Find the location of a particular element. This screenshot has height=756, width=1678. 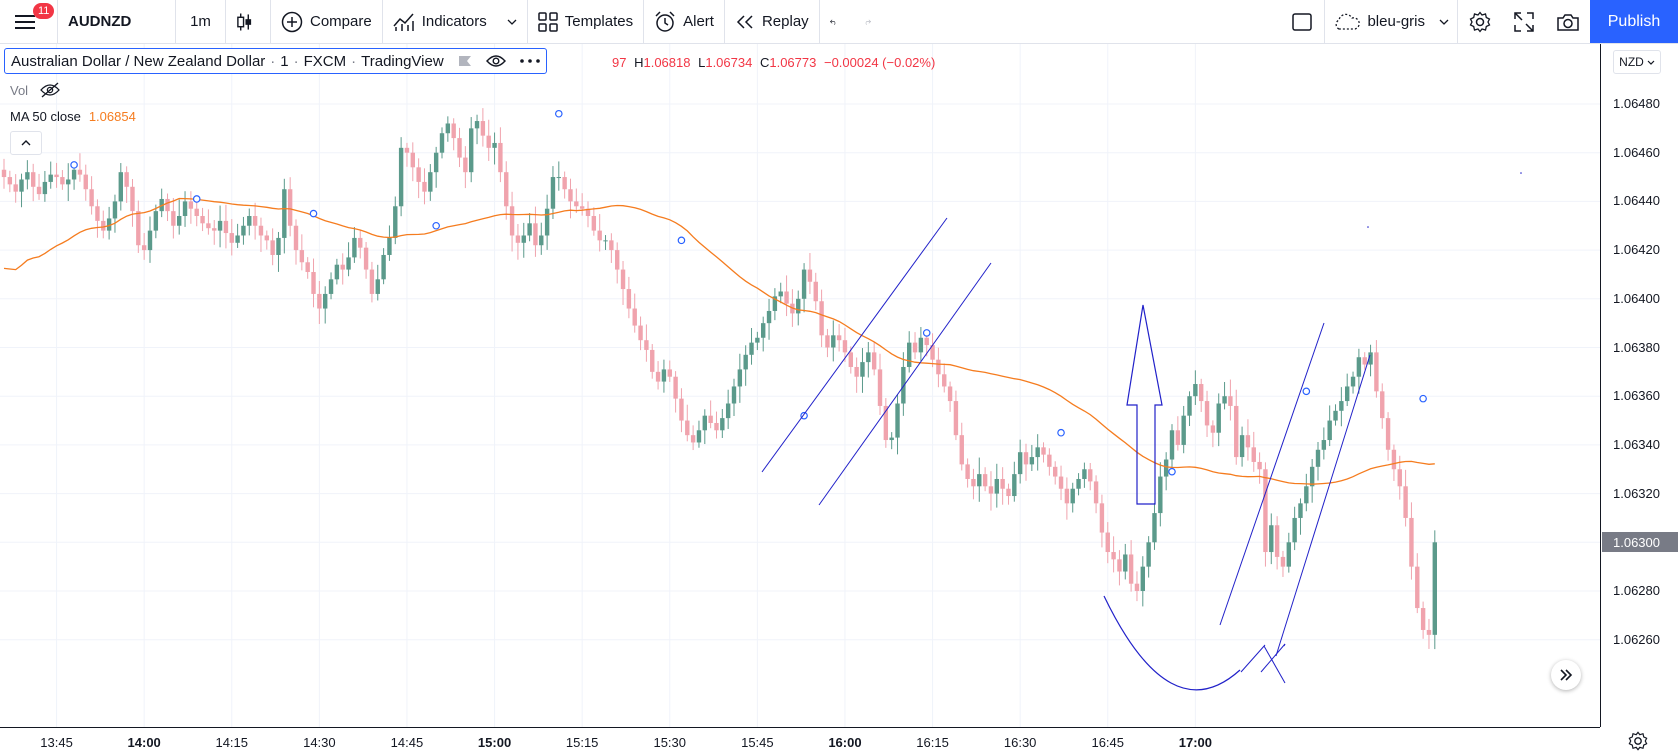

settings-button is located at coordinates (1480, 21).